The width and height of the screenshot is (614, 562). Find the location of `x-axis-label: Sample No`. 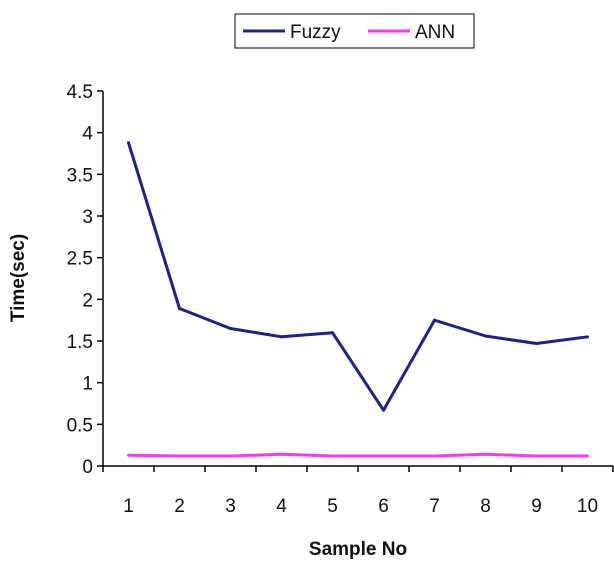

x-axis-label: Sample No is located at coordinates (358, 549).